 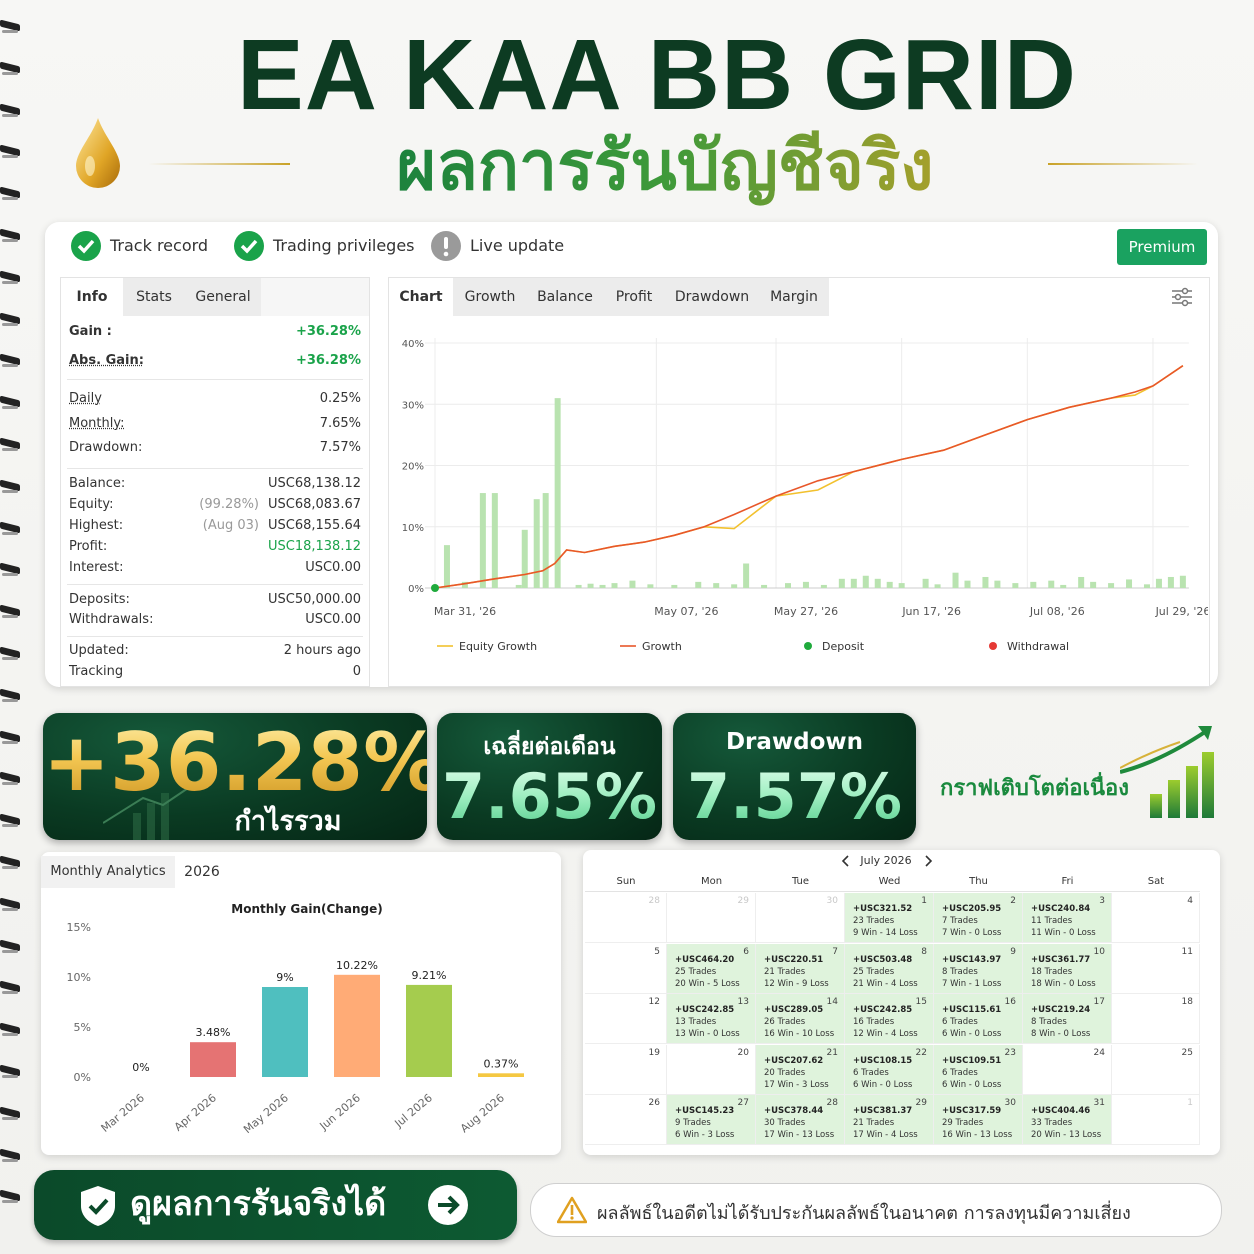 I want to click on day-number: 27, so click(x=743, y=1103).